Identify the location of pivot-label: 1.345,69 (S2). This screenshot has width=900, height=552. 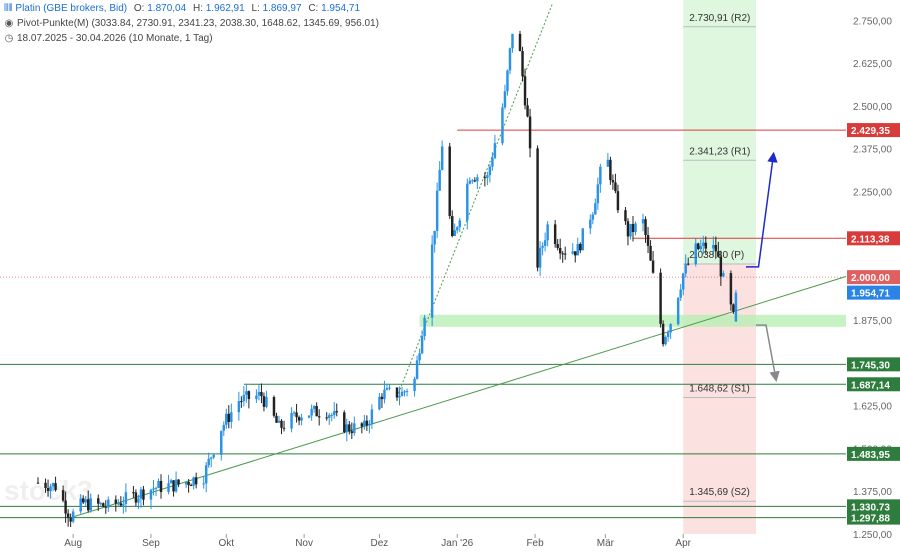
(719, 492).